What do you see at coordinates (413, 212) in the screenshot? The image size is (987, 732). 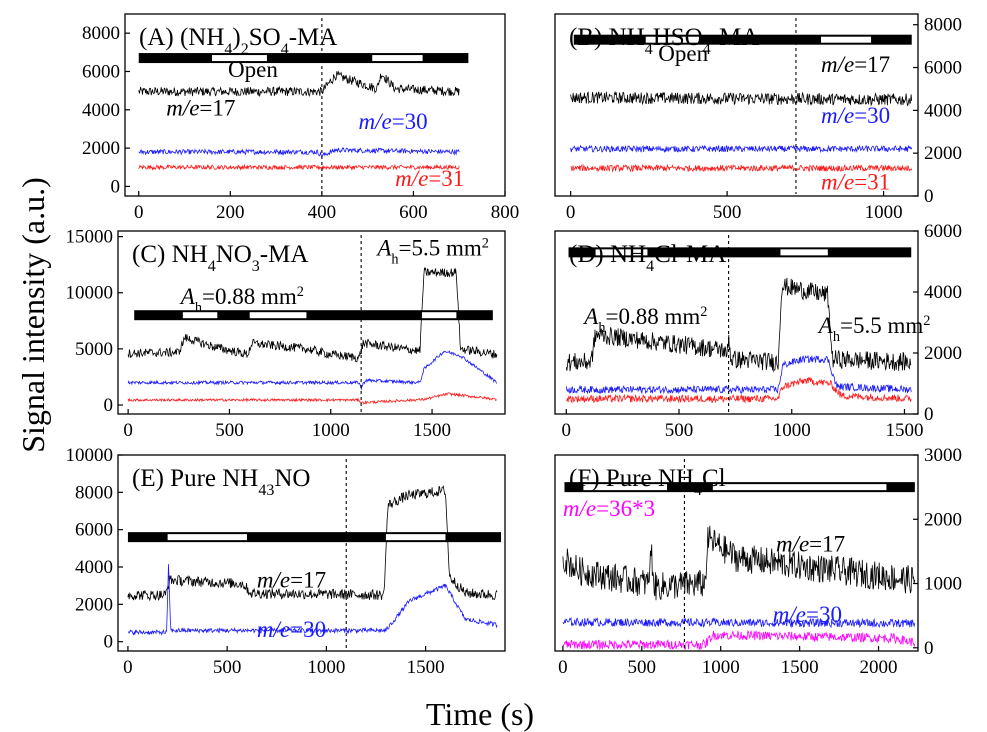 I see `x-tick-label: 600` at bounding box center [413, 212].